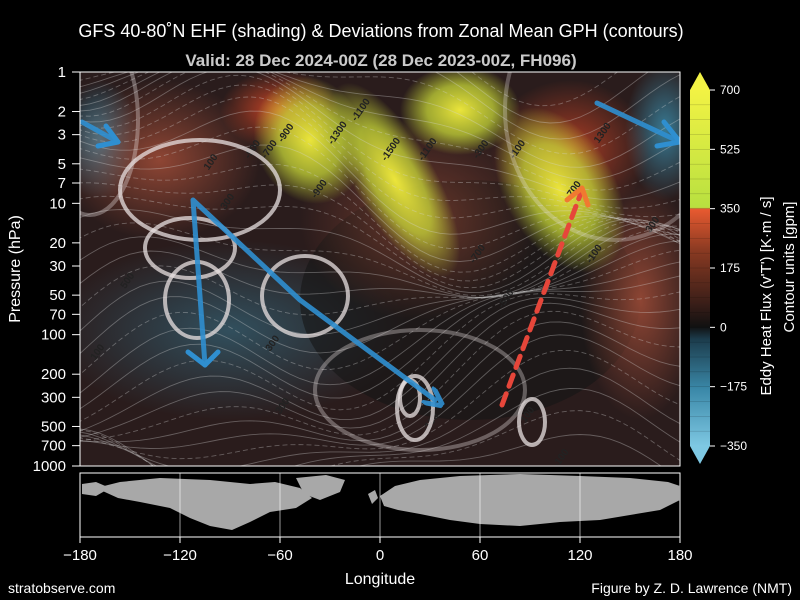  I want to click on colorbar-body, so click(700, 268).